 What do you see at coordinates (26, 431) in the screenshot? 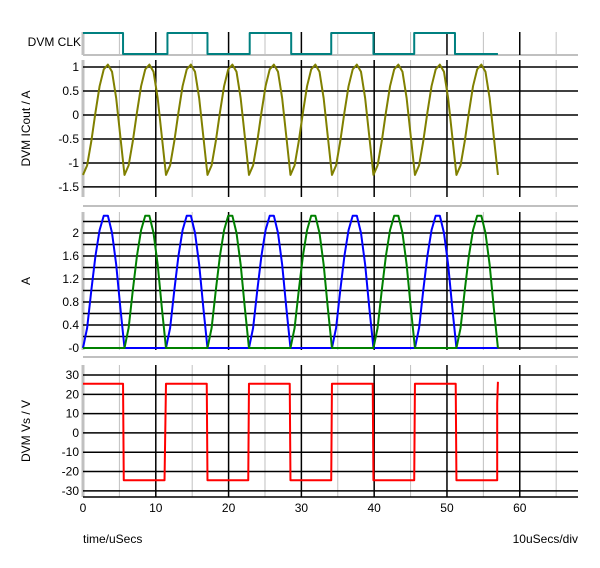
I see `y-axis-label-vs: DVM Vs / V` at bounding box center [26, 431].